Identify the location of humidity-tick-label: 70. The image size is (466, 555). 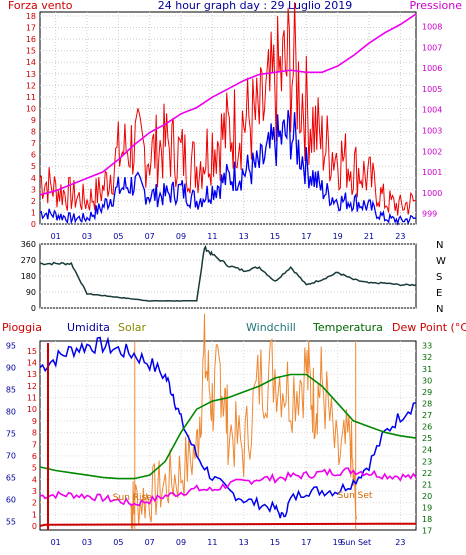
(11, 456).